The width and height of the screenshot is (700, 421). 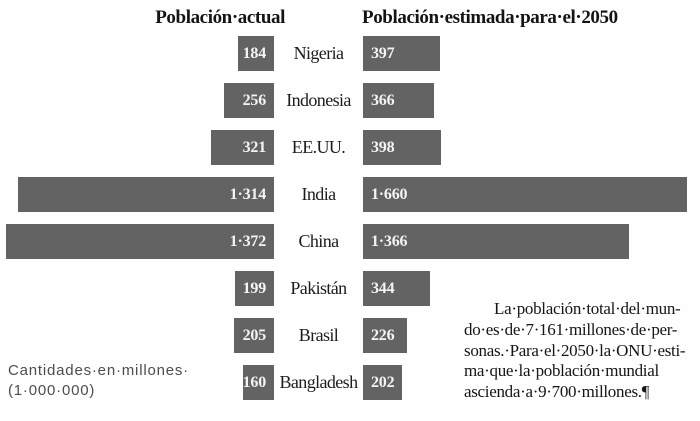 What do you see at coordinates (389, 241) in the screenshot?
I see `bar-value-label: 1·366` at bounding box center [389, 241].